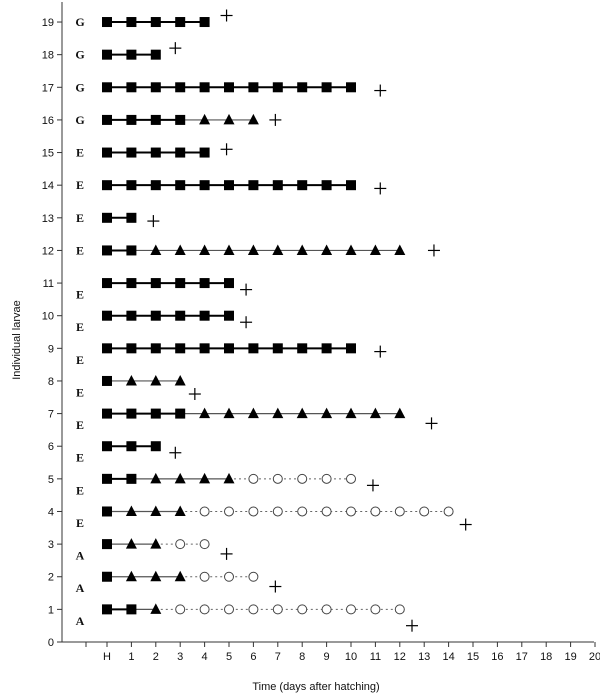 The width and height of the screenshot is (600, 693). Describe the element at coordinates (48, 251) in the screenshot. I see `y-tick-label: 12` at that location.